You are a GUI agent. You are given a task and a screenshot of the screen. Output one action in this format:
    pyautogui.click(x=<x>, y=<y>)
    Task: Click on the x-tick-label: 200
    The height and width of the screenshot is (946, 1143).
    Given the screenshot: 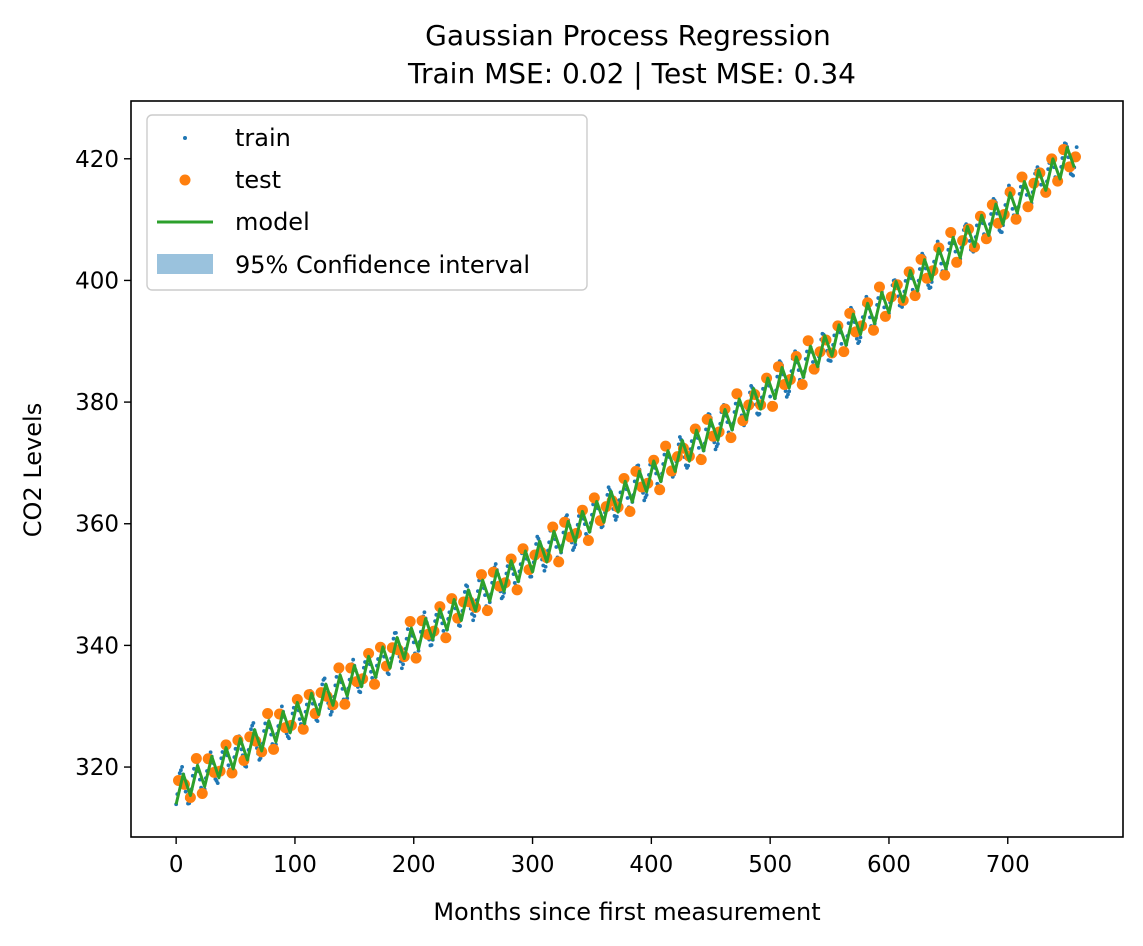 What is the action you would take?
    pyautogui.click(x=414, y=865)
    